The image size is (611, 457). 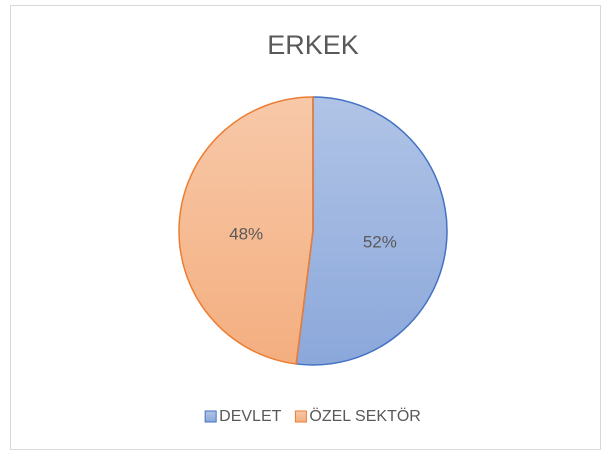 I want to click on chart-title: ERKEK, so click(x=313, y=45).